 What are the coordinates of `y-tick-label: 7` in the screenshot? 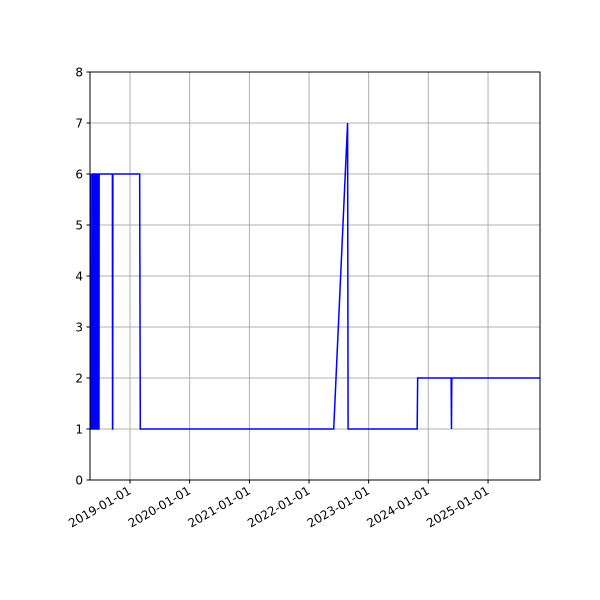 It's located at (79, 124).